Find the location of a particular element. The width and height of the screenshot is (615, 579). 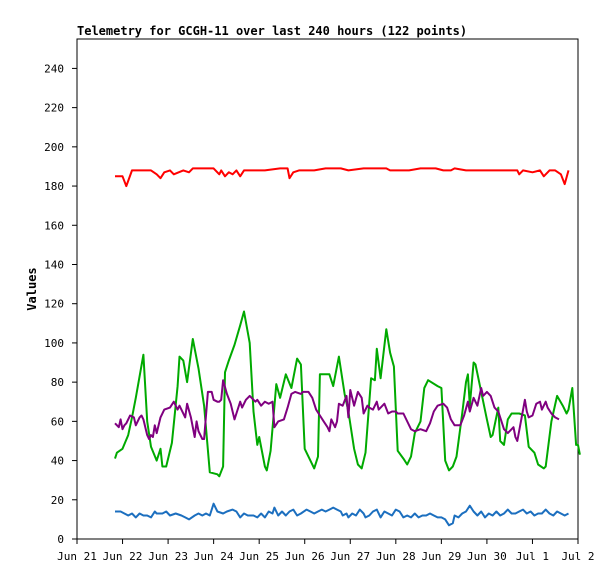

y-tick-label: 20 is located at coordinates (57, 500).